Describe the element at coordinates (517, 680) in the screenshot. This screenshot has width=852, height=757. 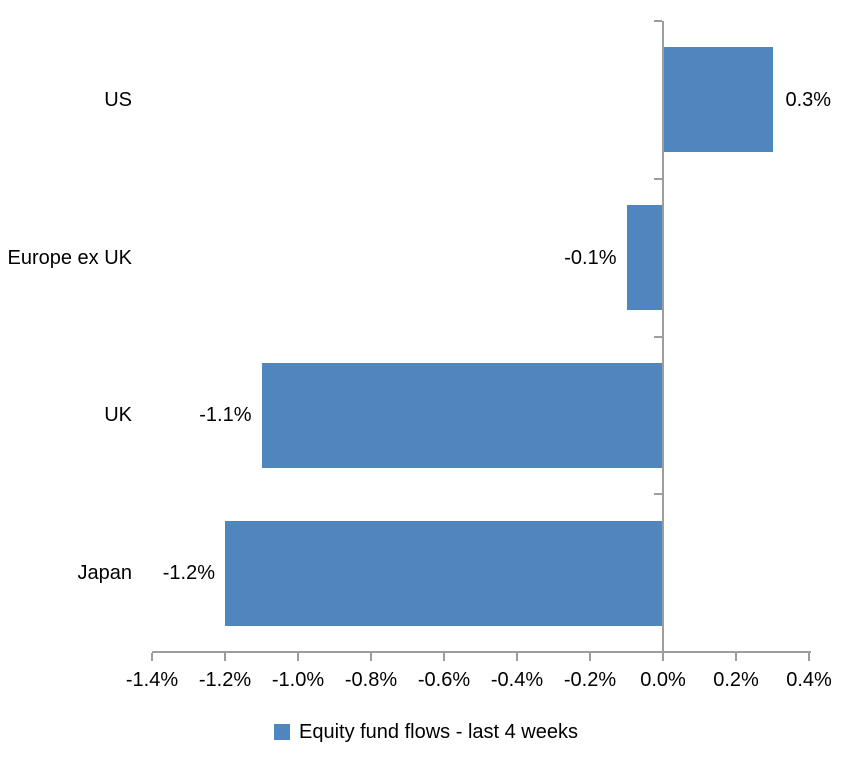
I see `x-axis-tick-label: -0.4%` at that location.